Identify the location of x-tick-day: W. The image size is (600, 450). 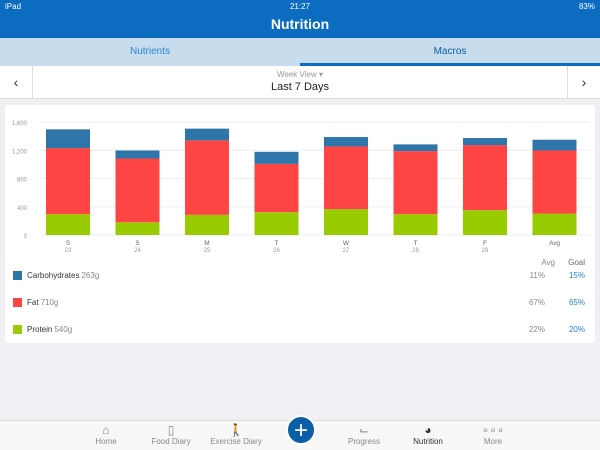
(346, 243).